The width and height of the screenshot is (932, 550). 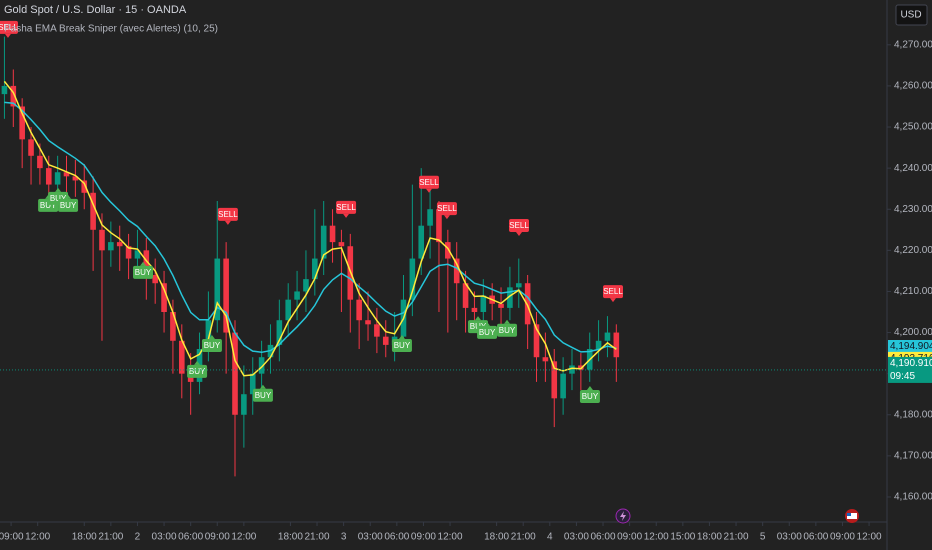 I want to click on x-tick-label: 06:00, so click(x=603, y=537).